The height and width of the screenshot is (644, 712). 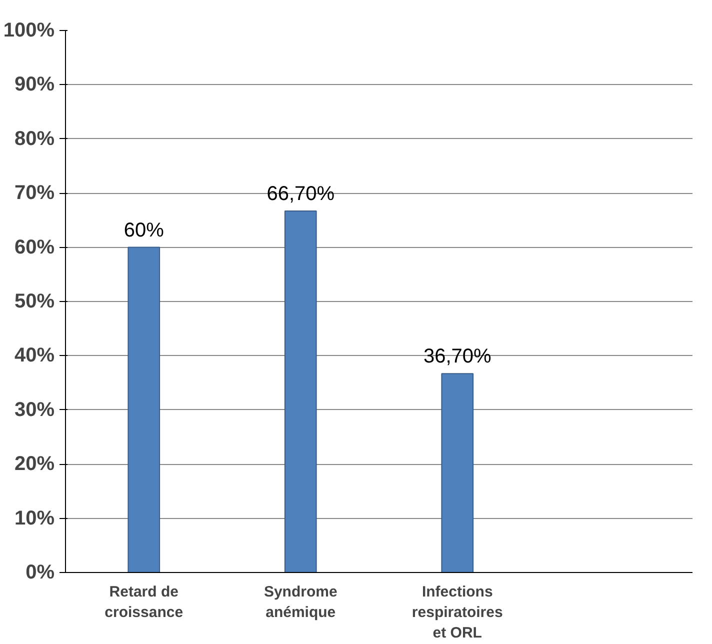 I want to click on y-tick-label: 70%, so click(x=34, y=193).